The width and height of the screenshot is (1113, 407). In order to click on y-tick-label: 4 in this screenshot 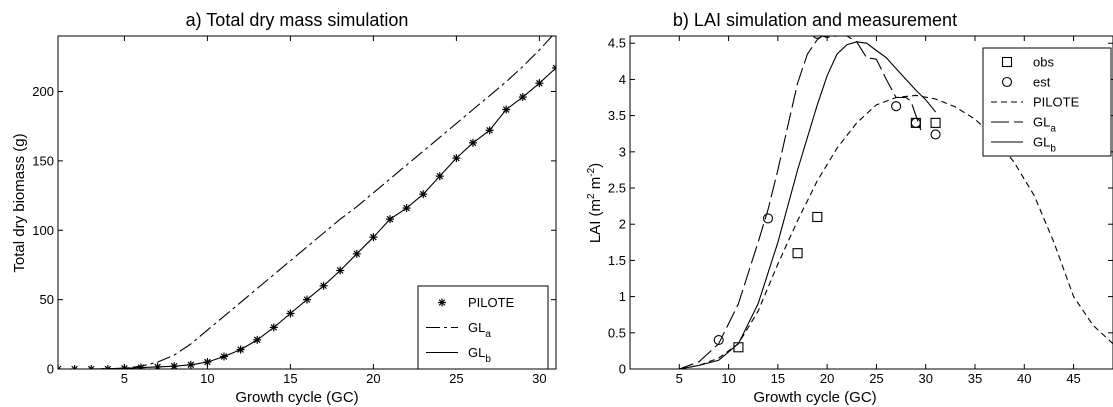, I will do `click(622, 79)`.